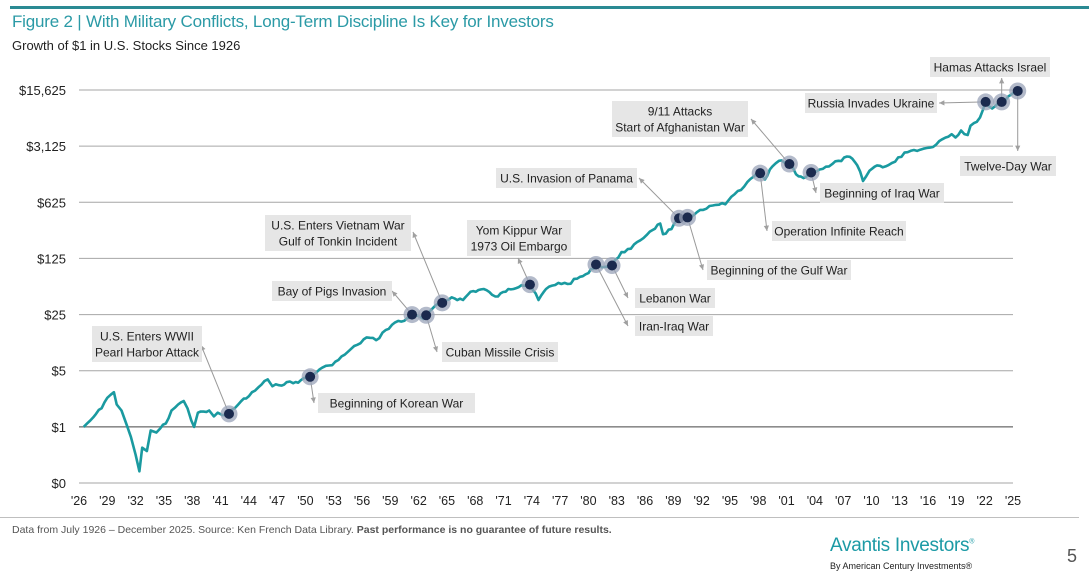 This screenshot has height=579, width=1089. Describe the element at coordinates (843, 501) in the screenshot. I see `x-tick-label: '07` at that location.